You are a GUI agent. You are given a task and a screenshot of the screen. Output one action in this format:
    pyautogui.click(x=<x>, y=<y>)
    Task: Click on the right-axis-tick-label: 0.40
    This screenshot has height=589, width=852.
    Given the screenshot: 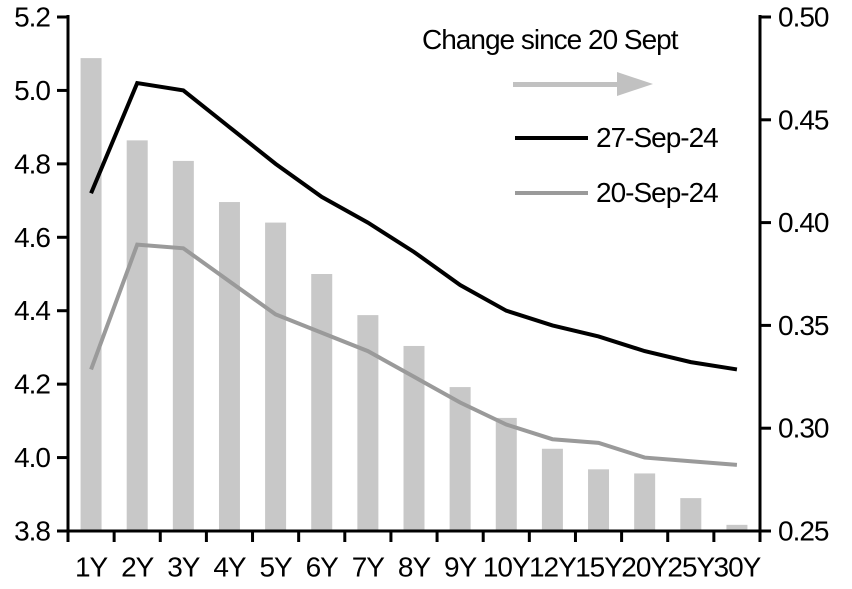 What is the action you would take?
    pyautogui.click(x=803, y=222)
    